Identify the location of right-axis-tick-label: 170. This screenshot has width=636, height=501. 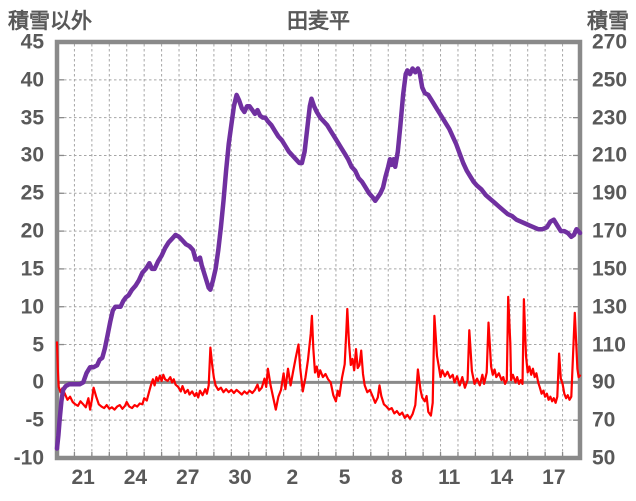
(610, 231).